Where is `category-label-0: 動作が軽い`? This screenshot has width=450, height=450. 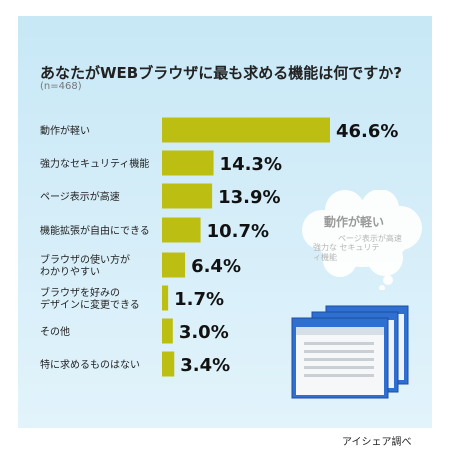
category-label-0: 動作が軽い is located at coordinates (65, 130).